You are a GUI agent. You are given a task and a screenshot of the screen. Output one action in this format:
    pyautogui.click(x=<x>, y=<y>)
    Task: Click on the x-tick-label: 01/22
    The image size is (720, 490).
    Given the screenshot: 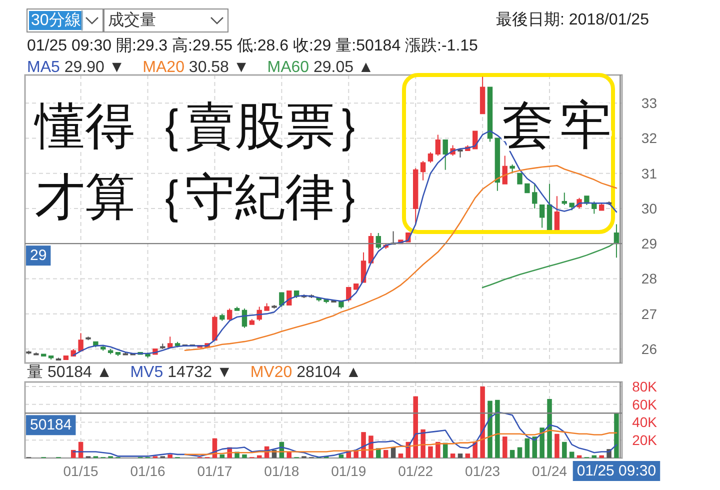 What is the action you would take?
    pyautogui.click(x=416, y=471)
    